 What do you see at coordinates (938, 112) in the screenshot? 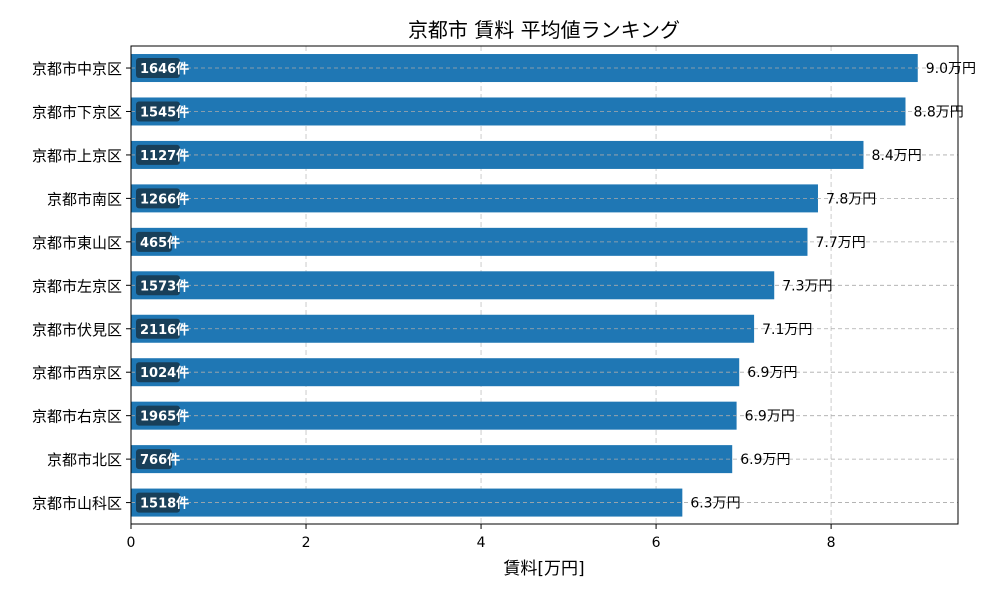
I see `value-label: 8.8万円` at bounding box center [938, 112].